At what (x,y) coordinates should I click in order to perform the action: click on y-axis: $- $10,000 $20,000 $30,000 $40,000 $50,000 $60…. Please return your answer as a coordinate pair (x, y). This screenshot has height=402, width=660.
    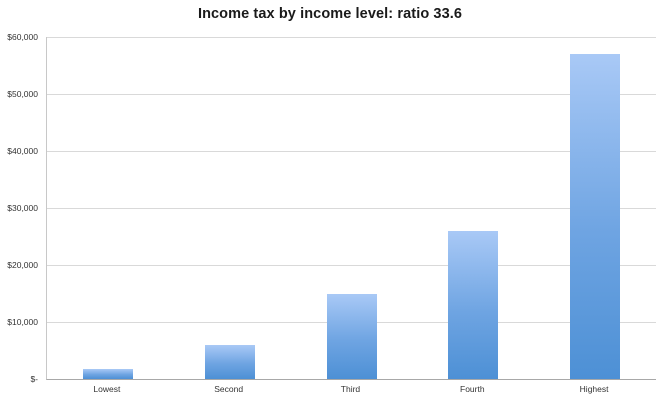
    Looking at the image, I should click on (20, 208).